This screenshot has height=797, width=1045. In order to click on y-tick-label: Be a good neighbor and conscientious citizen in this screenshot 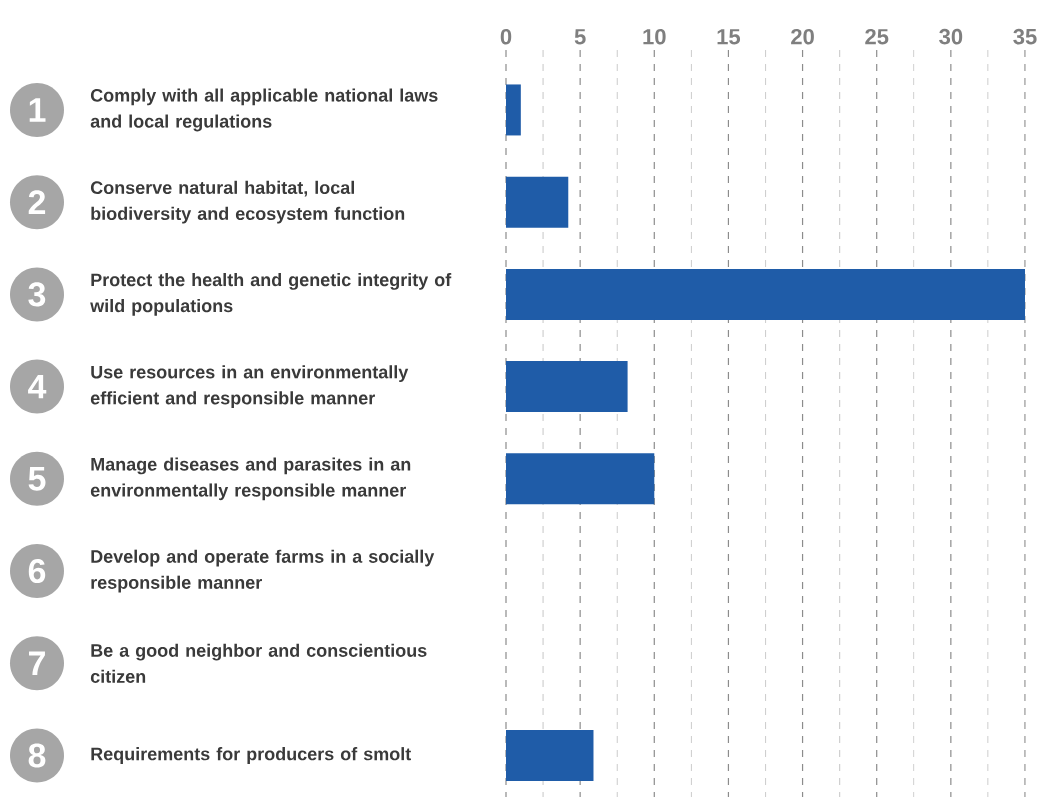, I will do `click(258, 663)`.